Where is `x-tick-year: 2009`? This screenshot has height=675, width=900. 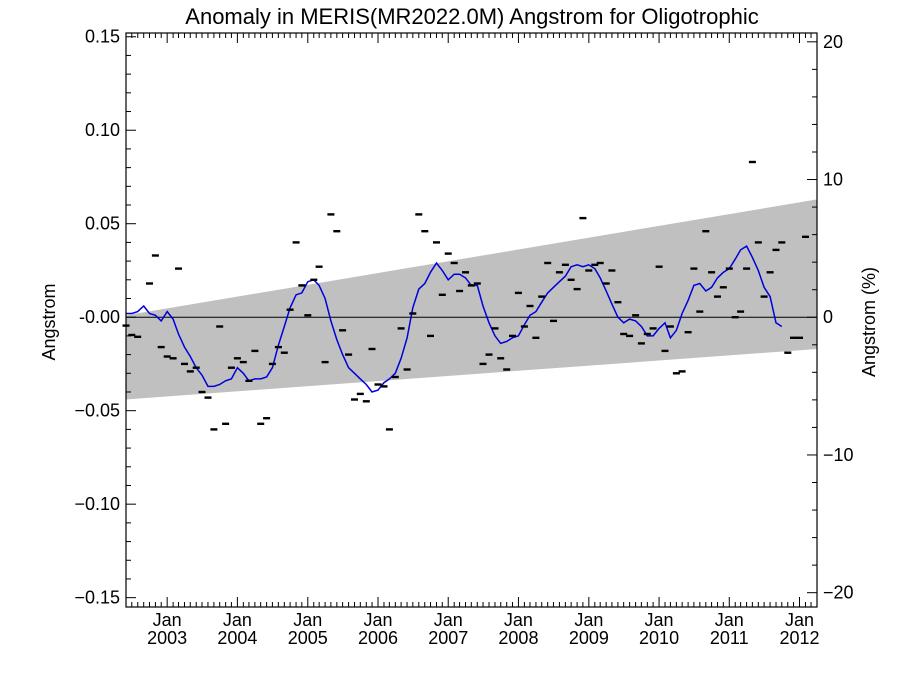
x-tick-year: 2009 is located at coordinates (589, 638).